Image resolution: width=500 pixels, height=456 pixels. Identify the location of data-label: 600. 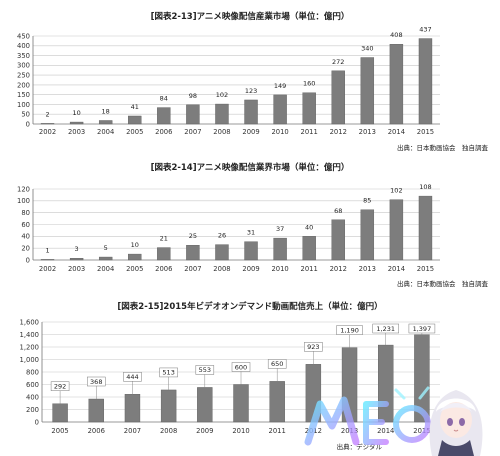
(241, 367).